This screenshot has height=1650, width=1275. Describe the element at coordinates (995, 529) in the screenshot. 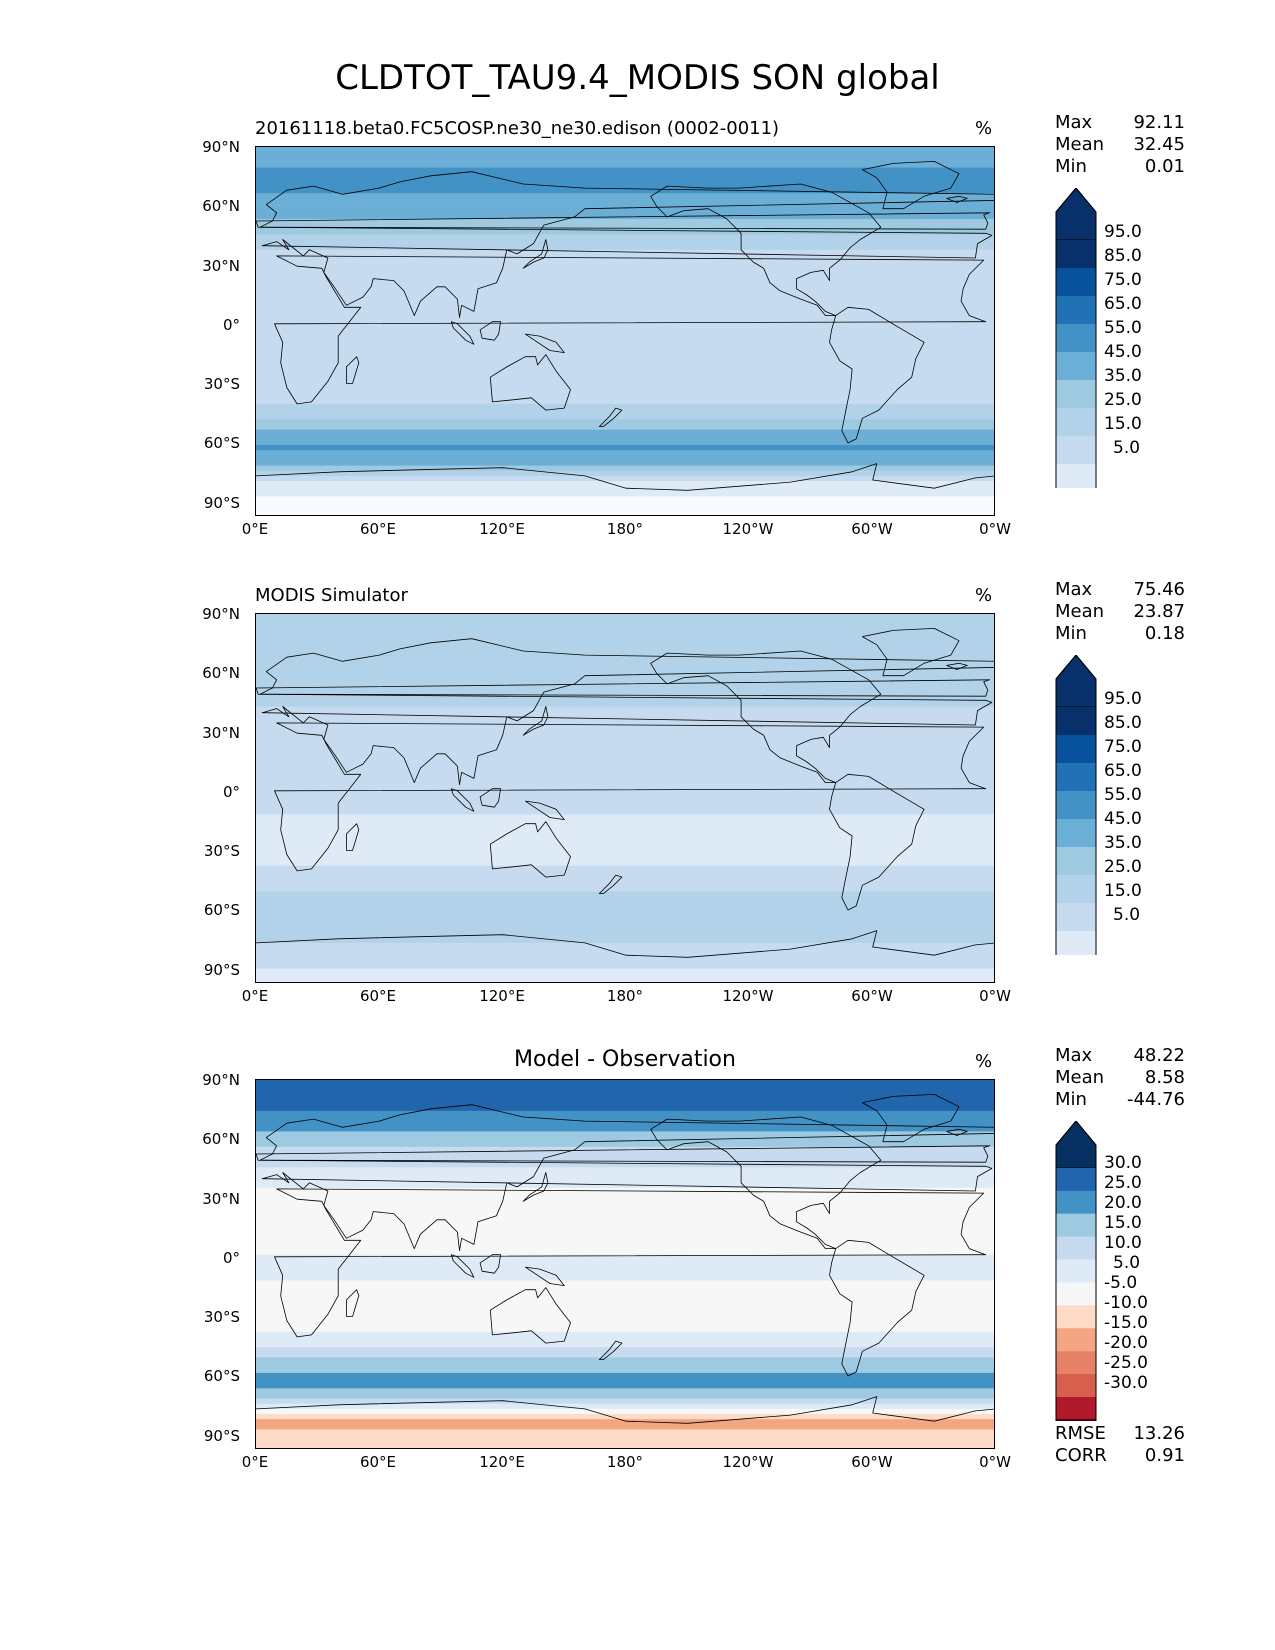

I see `xtick: 0°W` at that location.